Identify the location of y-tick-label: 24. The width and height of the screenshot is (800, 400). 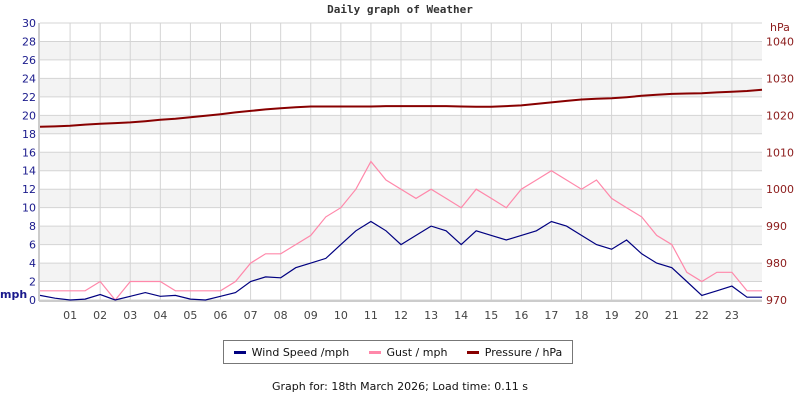
(29, 78).